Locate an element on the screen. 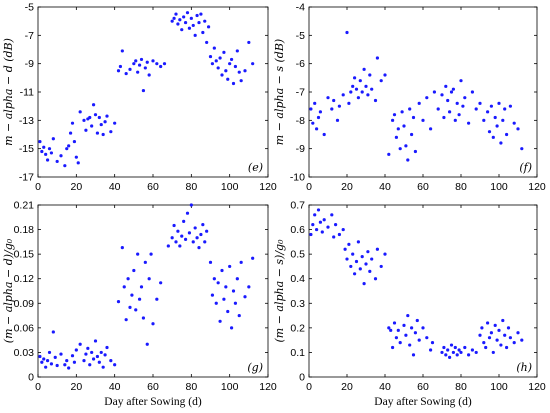 This screenshot has height=413, width=550. y-tick-label: -9 is located at coordinates (29, 64).